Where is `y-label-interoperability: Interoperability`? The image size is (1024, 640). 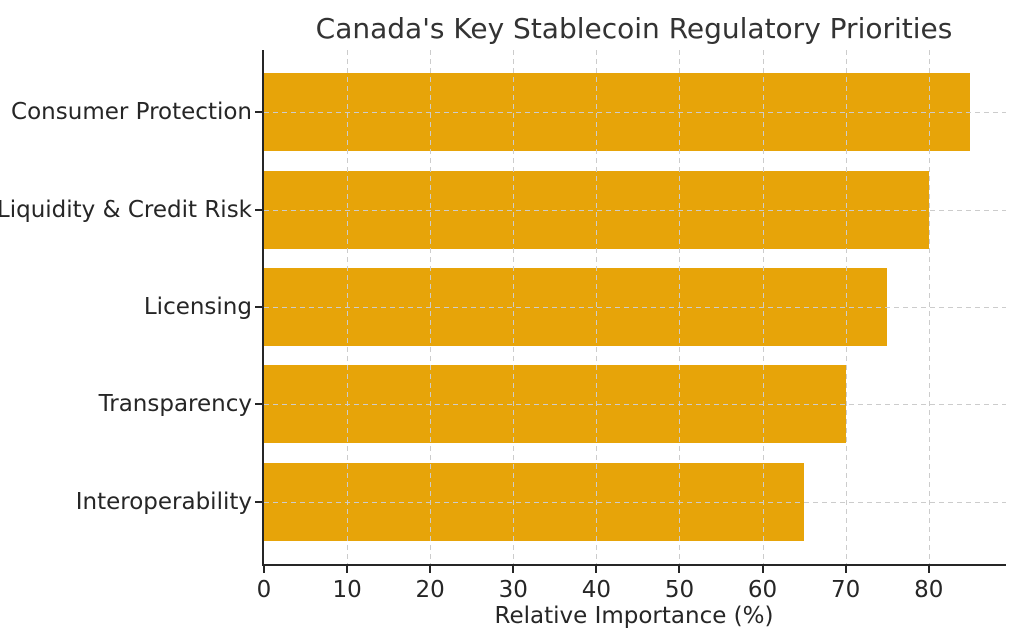 y-label-interoperability: Interoperability is located at coordinates (163, 501).